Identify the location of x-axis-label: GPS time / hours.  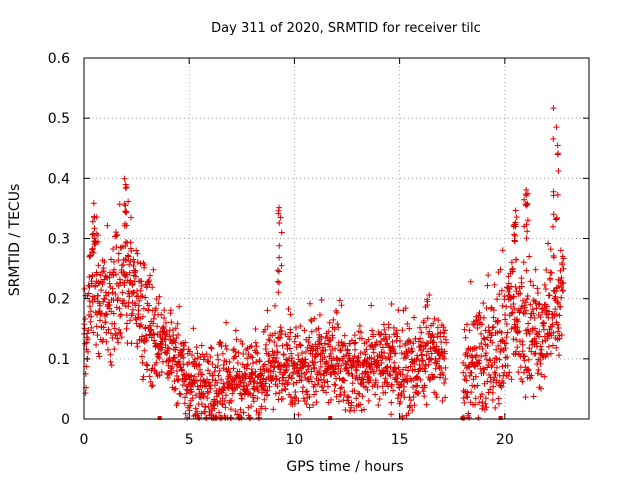
(344, 467).